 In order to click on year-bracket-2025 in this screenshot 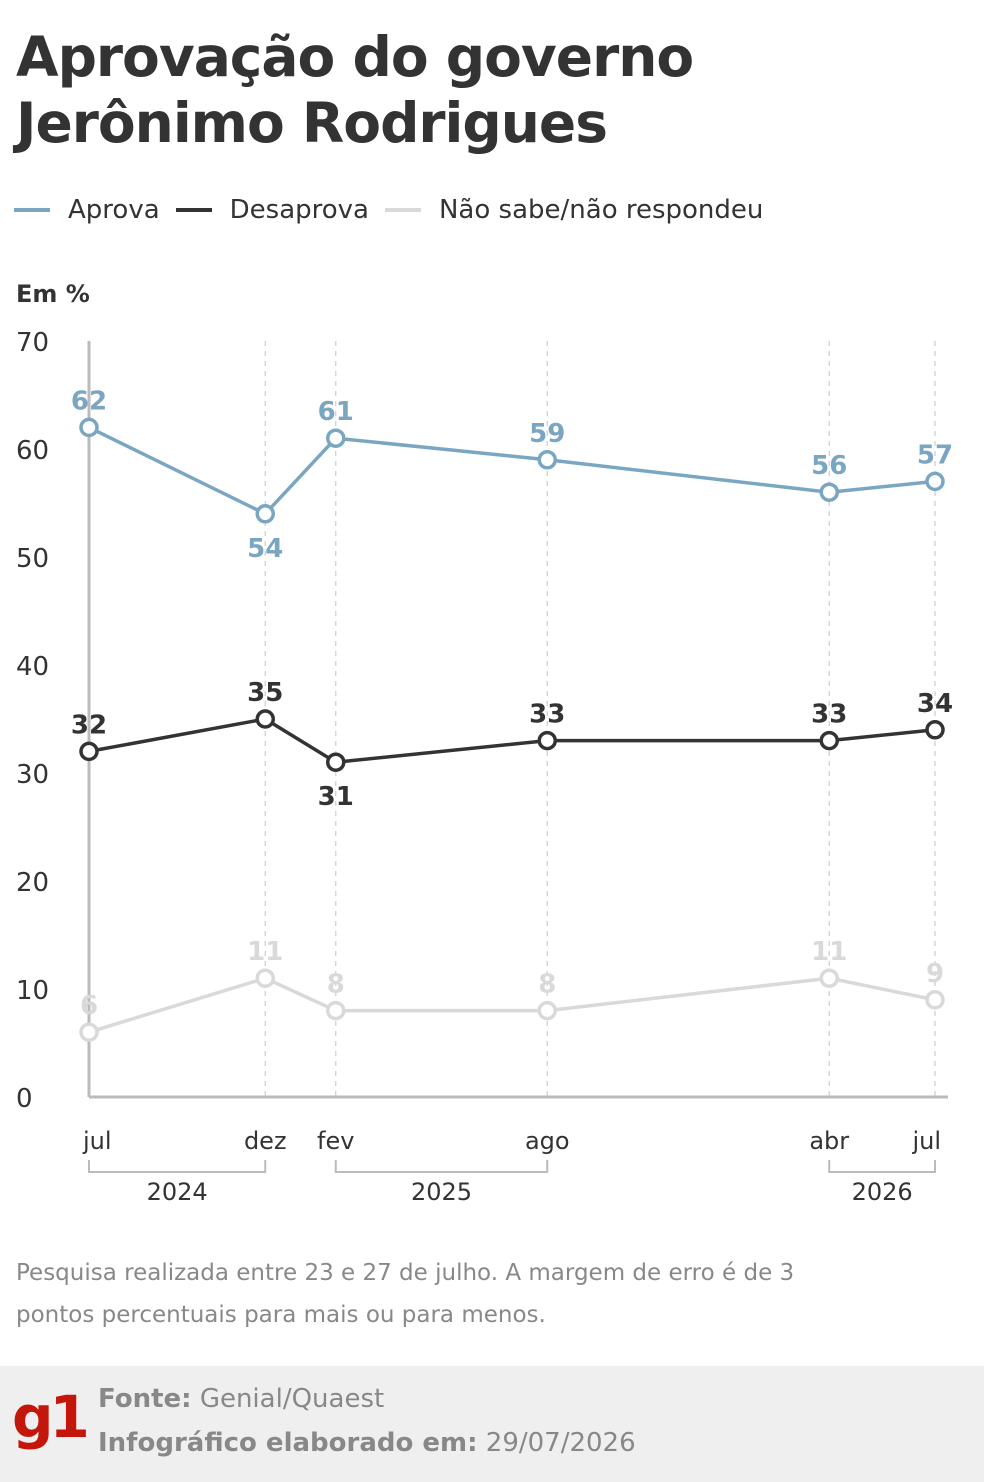, I will do `click(441, 1166)`.